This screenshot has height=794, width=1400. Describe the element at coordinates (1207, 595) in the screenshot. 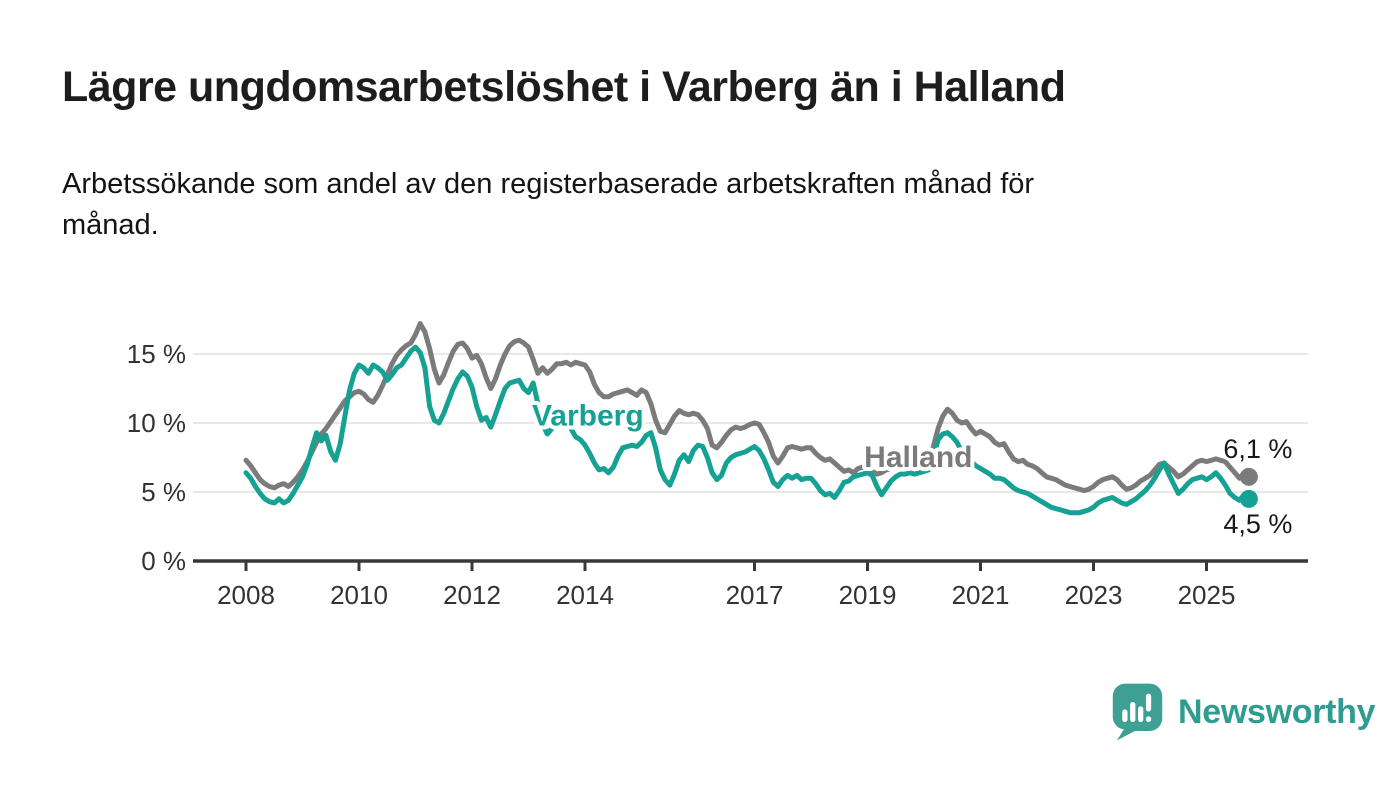

I see `x-axis-label-2025: 2025` at that location.